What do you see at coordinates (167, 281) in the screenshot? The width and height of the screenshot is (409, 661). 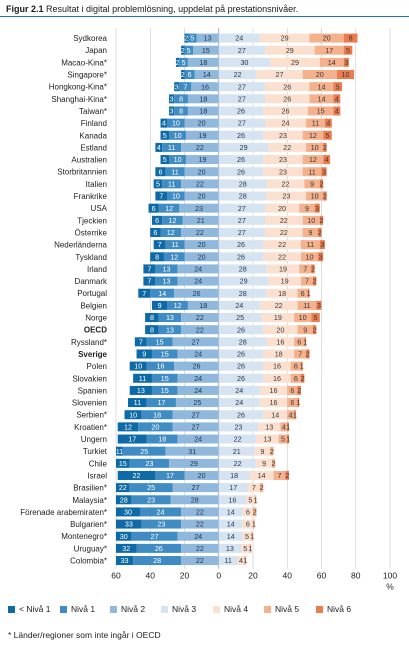 I see `data-label: 13` at bounding box center [167, 281].